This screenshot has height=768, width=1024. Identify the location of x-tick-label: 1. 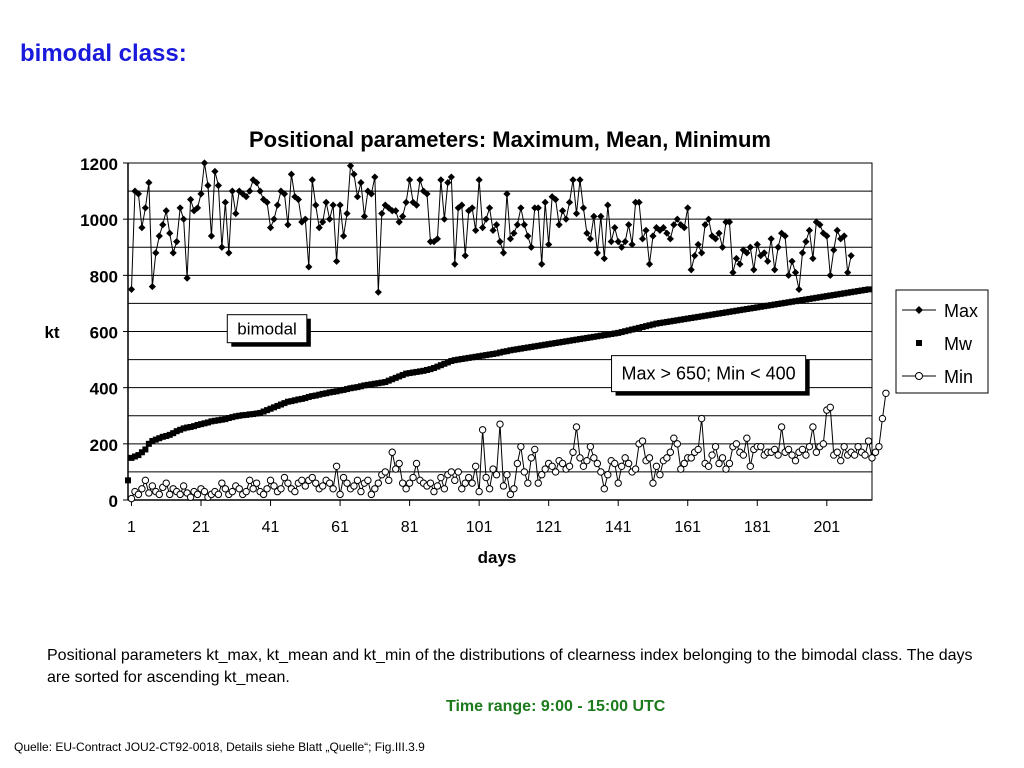
(131, 527).